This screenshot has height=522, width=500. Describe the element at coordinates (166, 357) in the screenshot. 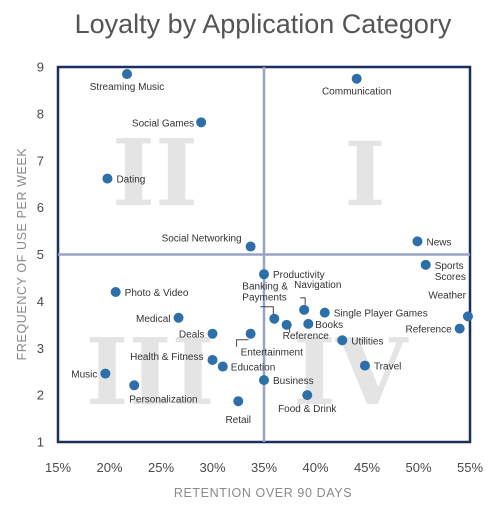

I see `point-label: Health & Fitness` at that location.